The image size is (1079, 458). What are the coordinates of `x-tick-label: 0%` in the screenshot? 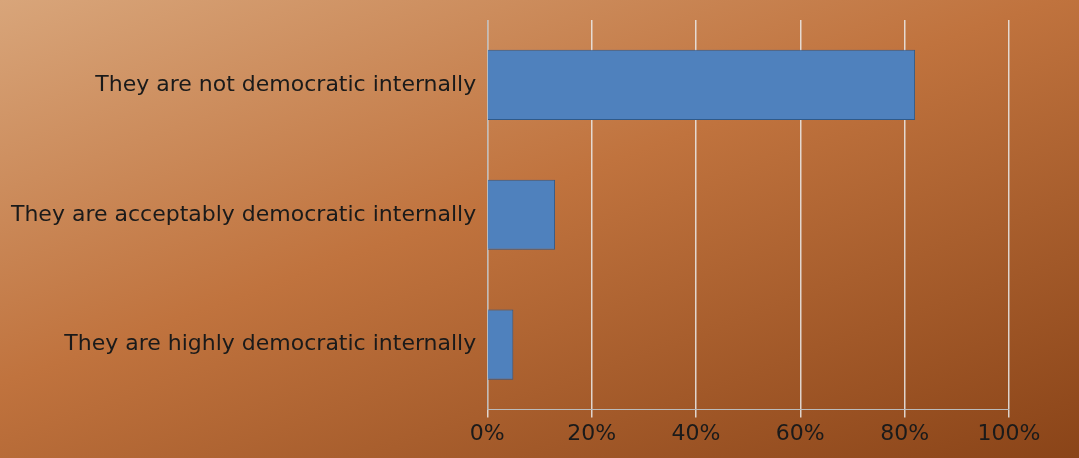 It's located at (487, 432).